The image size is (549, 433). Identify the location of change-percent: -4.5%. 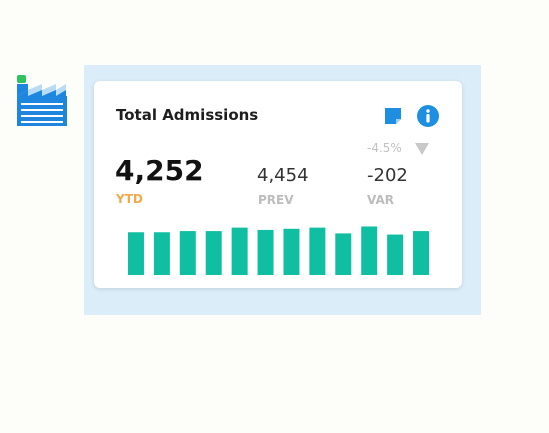
(384, 148).